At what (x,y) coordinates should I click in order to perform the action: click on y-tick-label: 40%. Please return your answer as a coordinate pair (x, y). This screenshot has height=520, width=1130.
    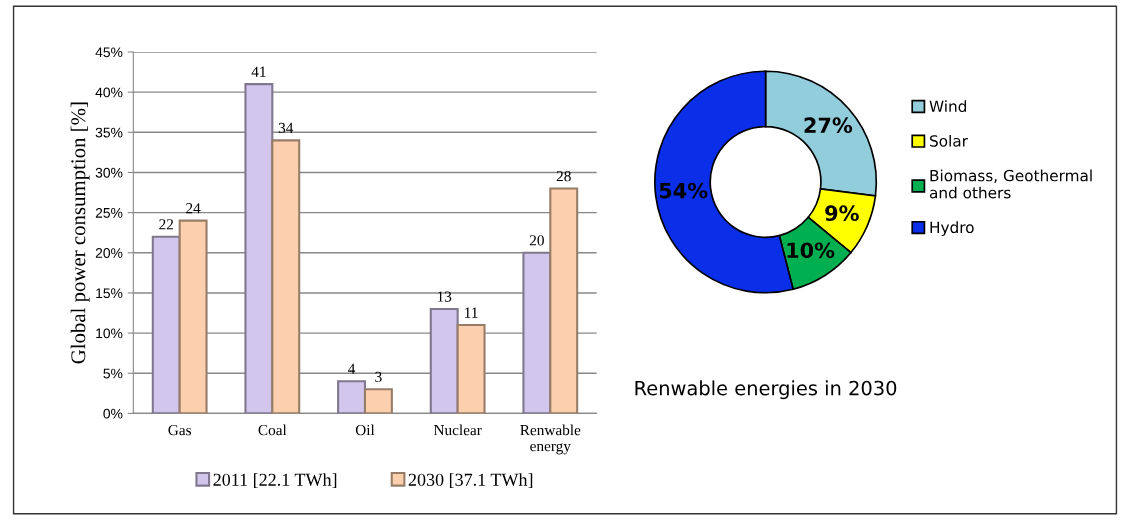
    Looking at the image, I should click on (109, 92).